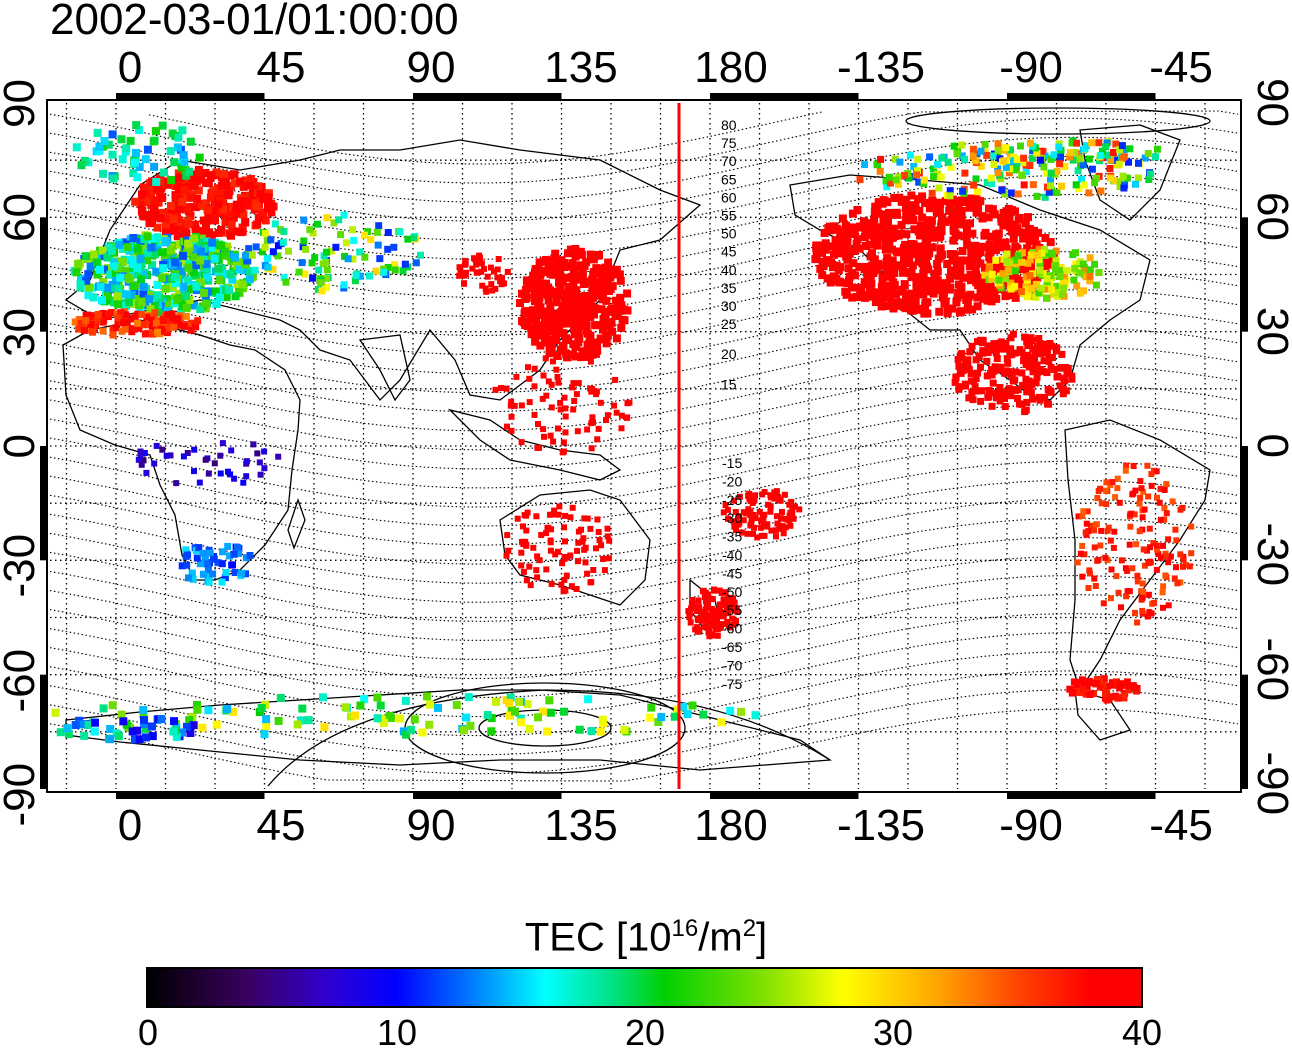 The width and height of the screenshot is (1292, 1057). I want to click on tec-patch-patagonia, so click(1112, 683).